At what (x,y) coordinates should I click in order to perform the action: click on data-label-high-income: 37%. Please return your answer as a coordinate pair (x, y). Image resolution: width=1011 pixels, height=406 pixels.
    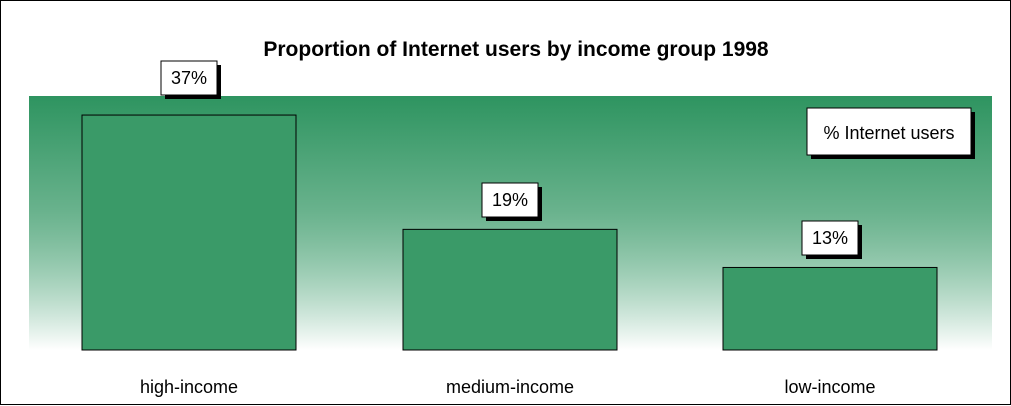
    Looking at the image, I should click on (190, 79).